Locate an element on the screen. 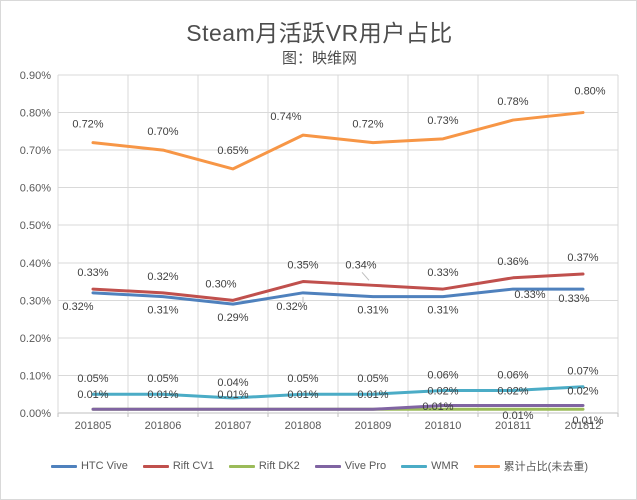 This screenshot has width=637, height=500. y-axis-label: 0.90% is located at coordinates (35, 76).